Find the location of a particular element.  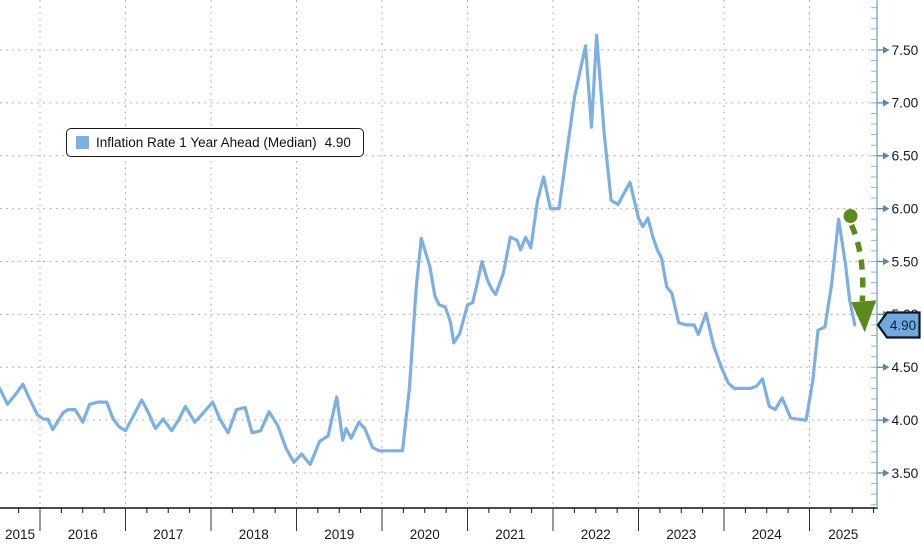

year-label: 2023 is located at coordinates (681, 534).